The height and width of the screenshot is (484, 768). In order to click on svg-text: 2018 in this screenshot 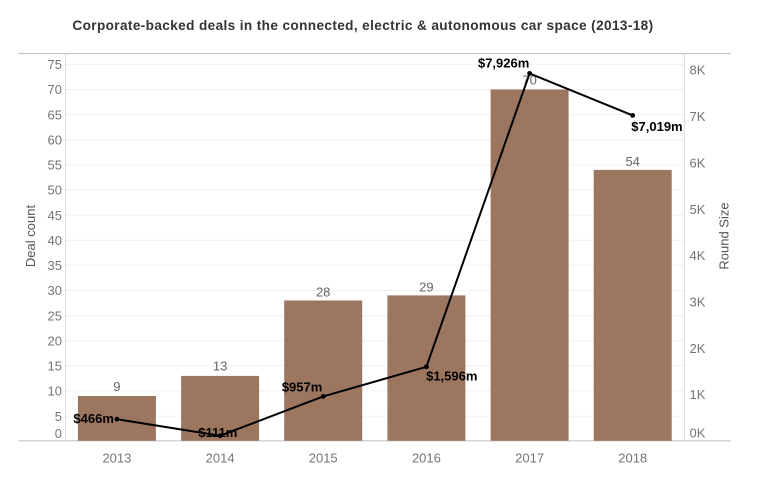, I will do `click(632, 458)`.